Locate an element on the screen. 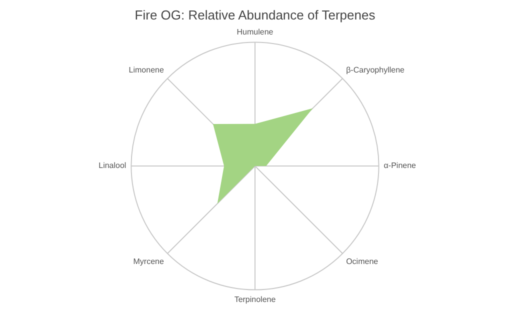 The height and width of the screenshot is (319, 510). spoke-label: Linalool is located at coordinates (112, 165).